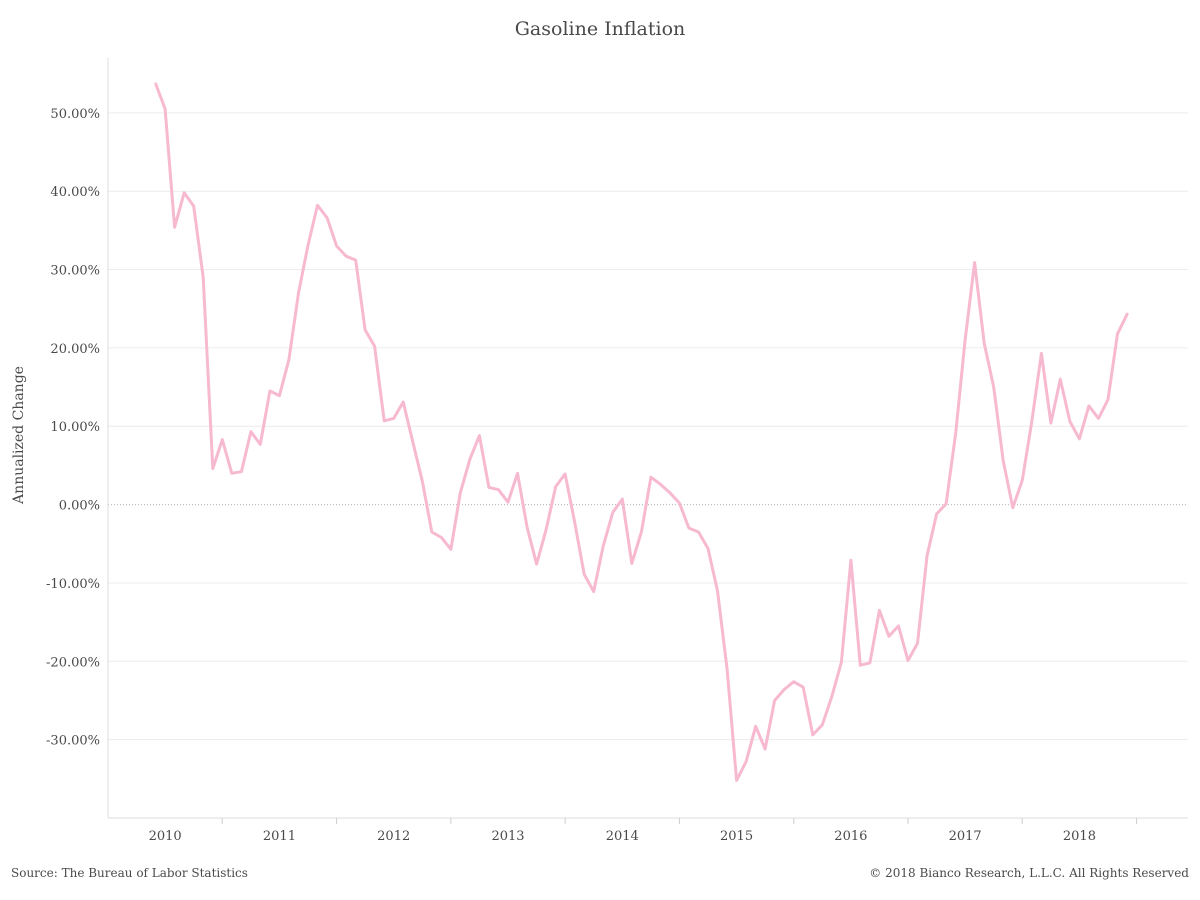  What do you see at coordinates (850, 836) in the screenshot?
I see `x-tick-label: 2016` at bounding box center [850, 836].